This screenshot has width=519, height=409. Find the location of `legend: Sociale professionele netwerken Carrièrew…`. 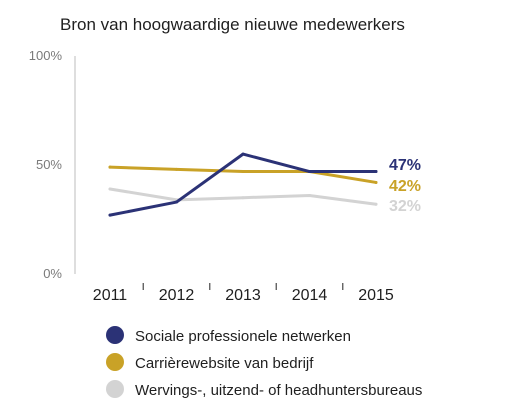

legend: Sociale professionele netwerken Carrièrew… is located at coordinates (264, 362).